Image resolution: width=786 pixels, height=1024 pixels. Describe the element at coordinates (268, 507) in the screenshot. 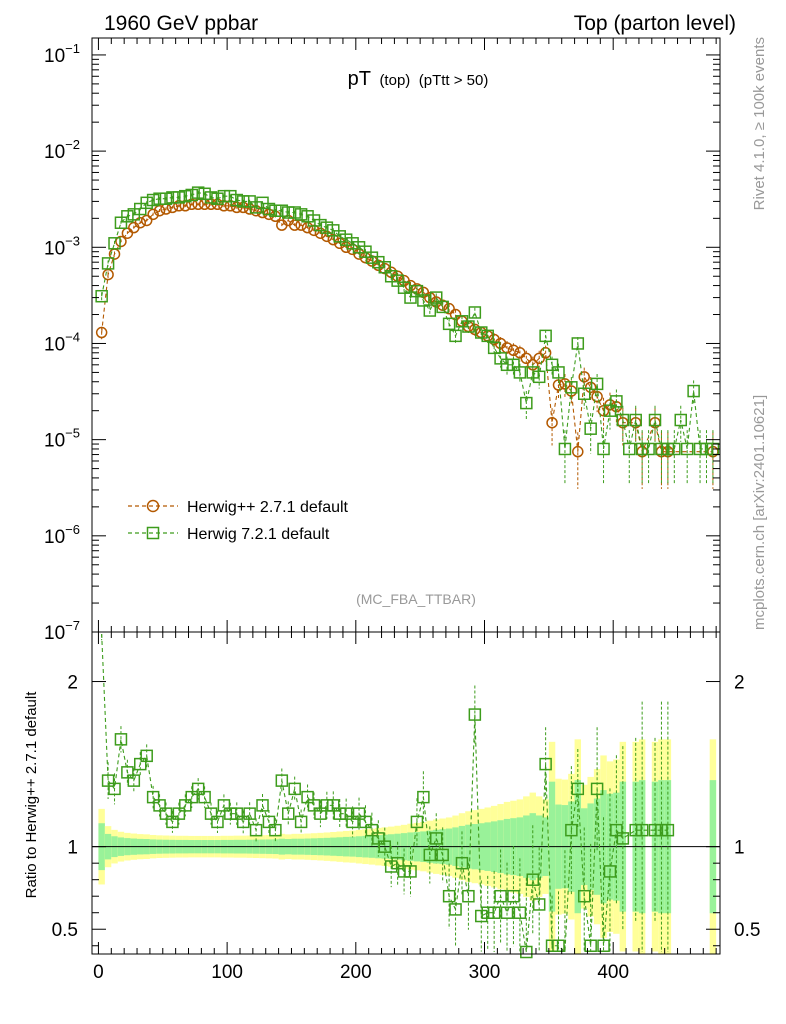

I see `legend-label-herwigpp: Herwig++ 2.7.1 default` at that location.